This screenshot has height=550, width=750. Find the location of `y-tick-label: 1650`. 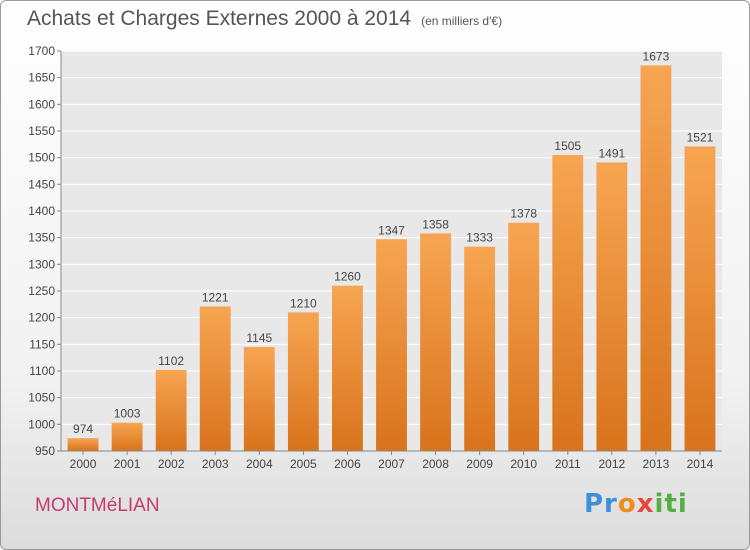

y-tick-label: 1650 is located at coordinates (41, 78).